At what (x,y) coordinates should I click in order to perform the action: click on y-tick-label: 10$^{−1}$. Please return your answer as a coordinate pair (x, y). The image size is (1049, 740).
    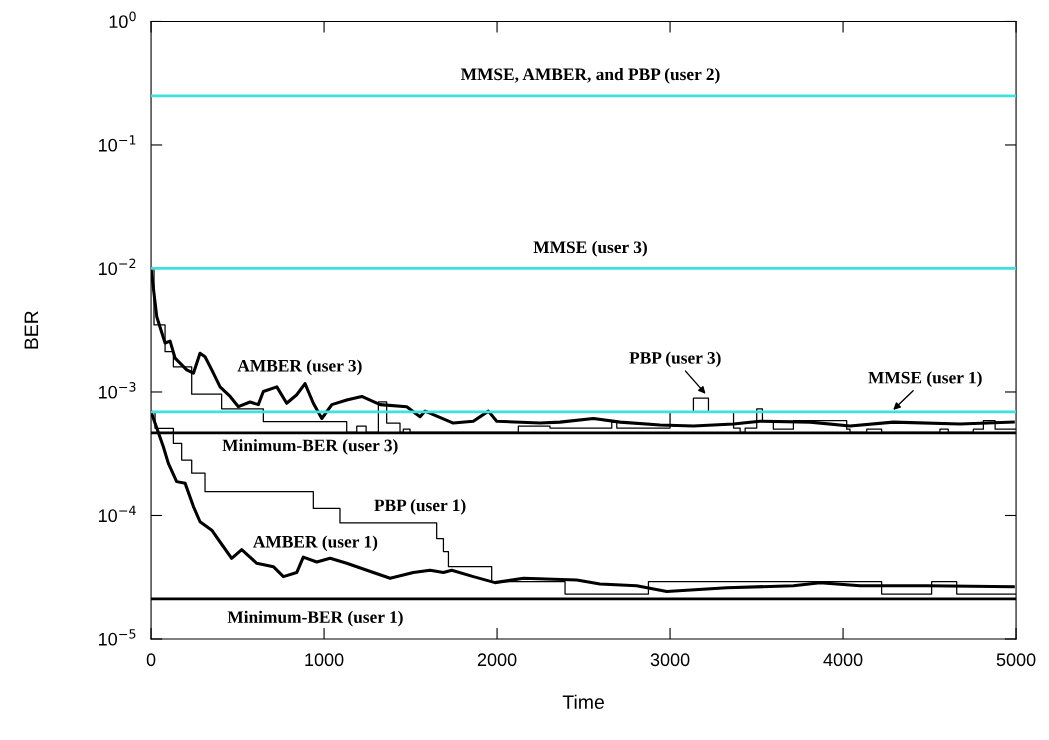
    Looking at the image, I should click on (117, 143).